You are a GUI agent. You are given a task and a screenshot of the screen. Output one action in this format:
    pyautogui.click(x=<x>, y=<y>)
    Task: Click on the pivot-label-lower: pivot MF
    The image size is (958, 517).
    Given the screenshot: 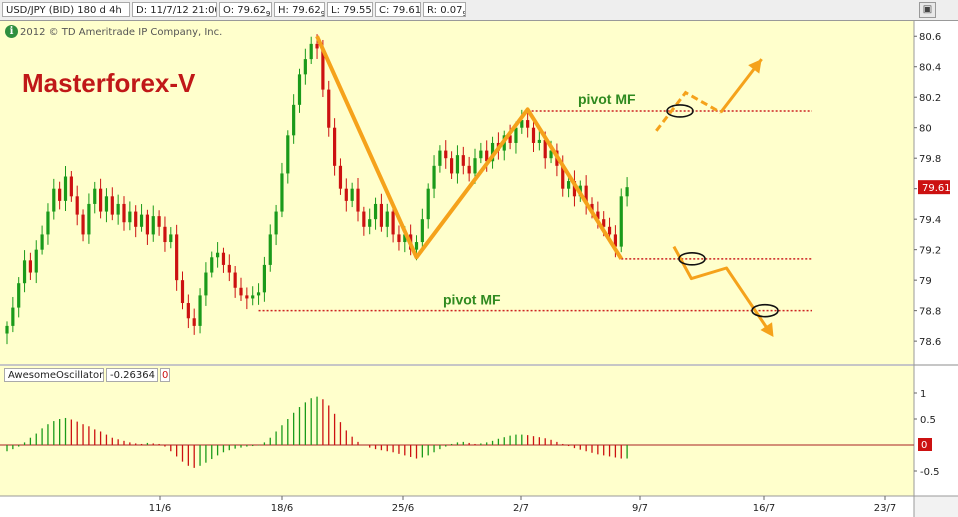 What is the action you would take?
    pyautogui.click(x=472, y=300)
    